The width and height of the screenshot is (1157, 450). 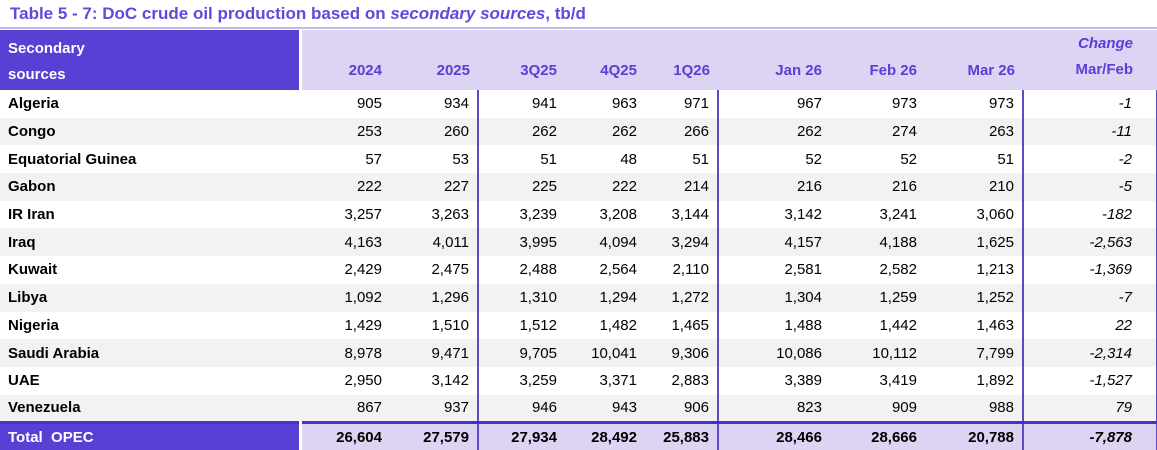 What do you see at coordinates (898, 325) in the screenshot?
I see `value-cell: 1,442` at bounding box center [898, 325].